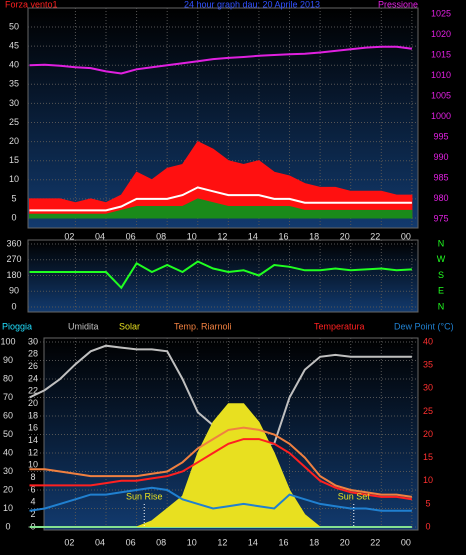  Describe the element at coordinates (13, 243) in the screenshot. I see `y-tick-label: 360` at that location.